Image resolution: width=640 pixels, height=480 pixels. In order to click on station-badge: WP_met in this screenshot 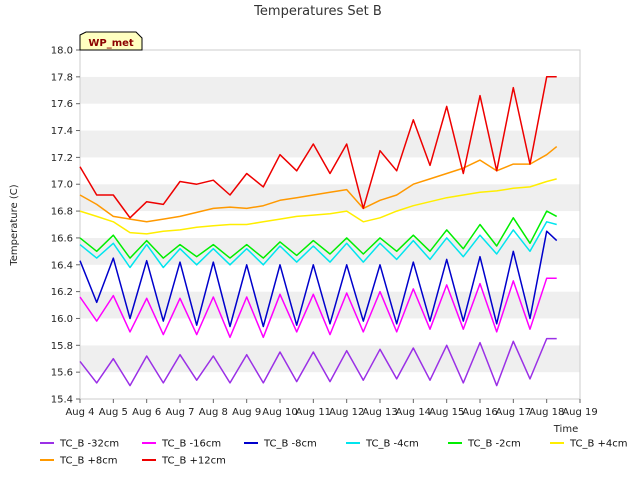, I will do `click(111, 41)`.